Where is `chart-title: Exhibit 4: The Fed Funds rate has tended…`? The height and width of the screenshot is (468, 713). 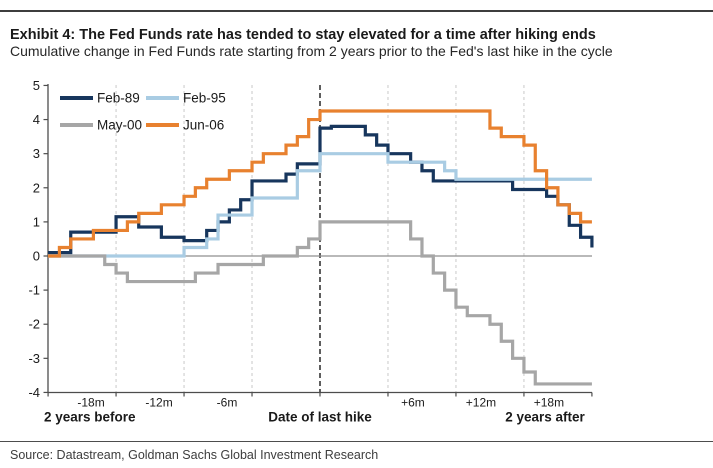
chart-title: Exhibit 4: The Fed Funds rate has tended… is located at coordinates (303, 35).